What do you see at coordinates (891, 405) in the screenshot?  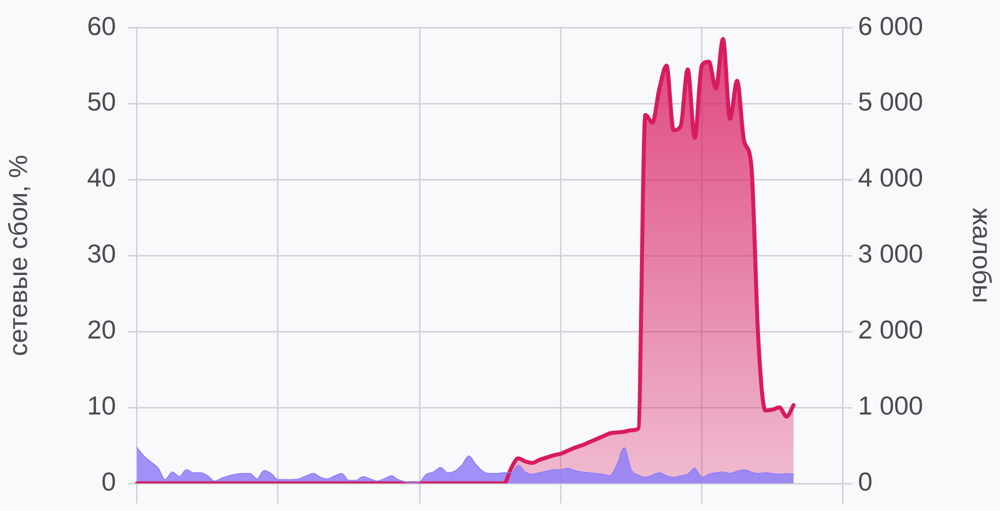 I see `y2-tick-label: 1 000` at bounding box center [891, 405].